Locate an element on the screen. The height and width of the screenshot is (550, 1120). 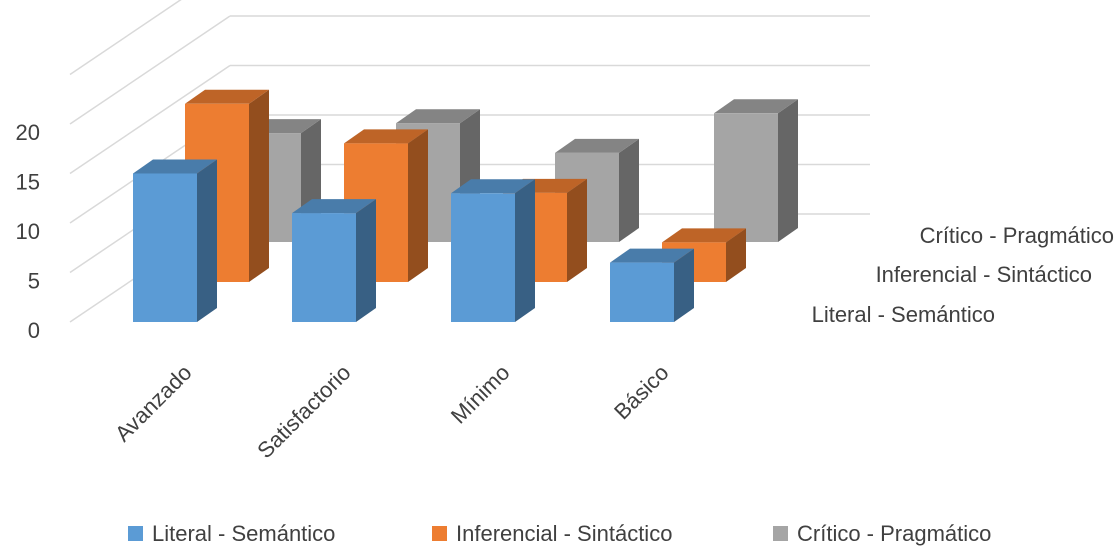
bar-literal-semantico-satisfactorio is located at coordinates (334, 260).